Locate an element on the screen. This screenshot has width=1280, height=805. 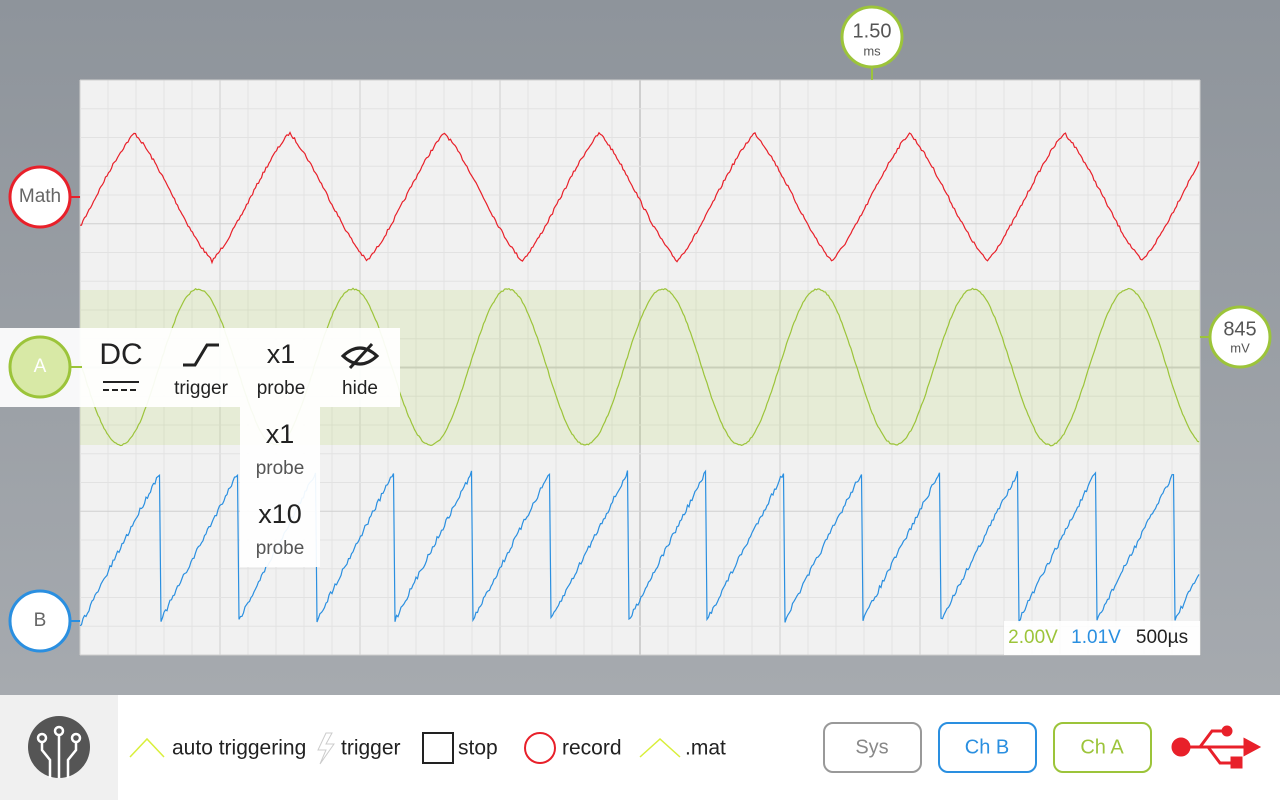
scale-a: 2.00V is located at coordinates (1033, 637).